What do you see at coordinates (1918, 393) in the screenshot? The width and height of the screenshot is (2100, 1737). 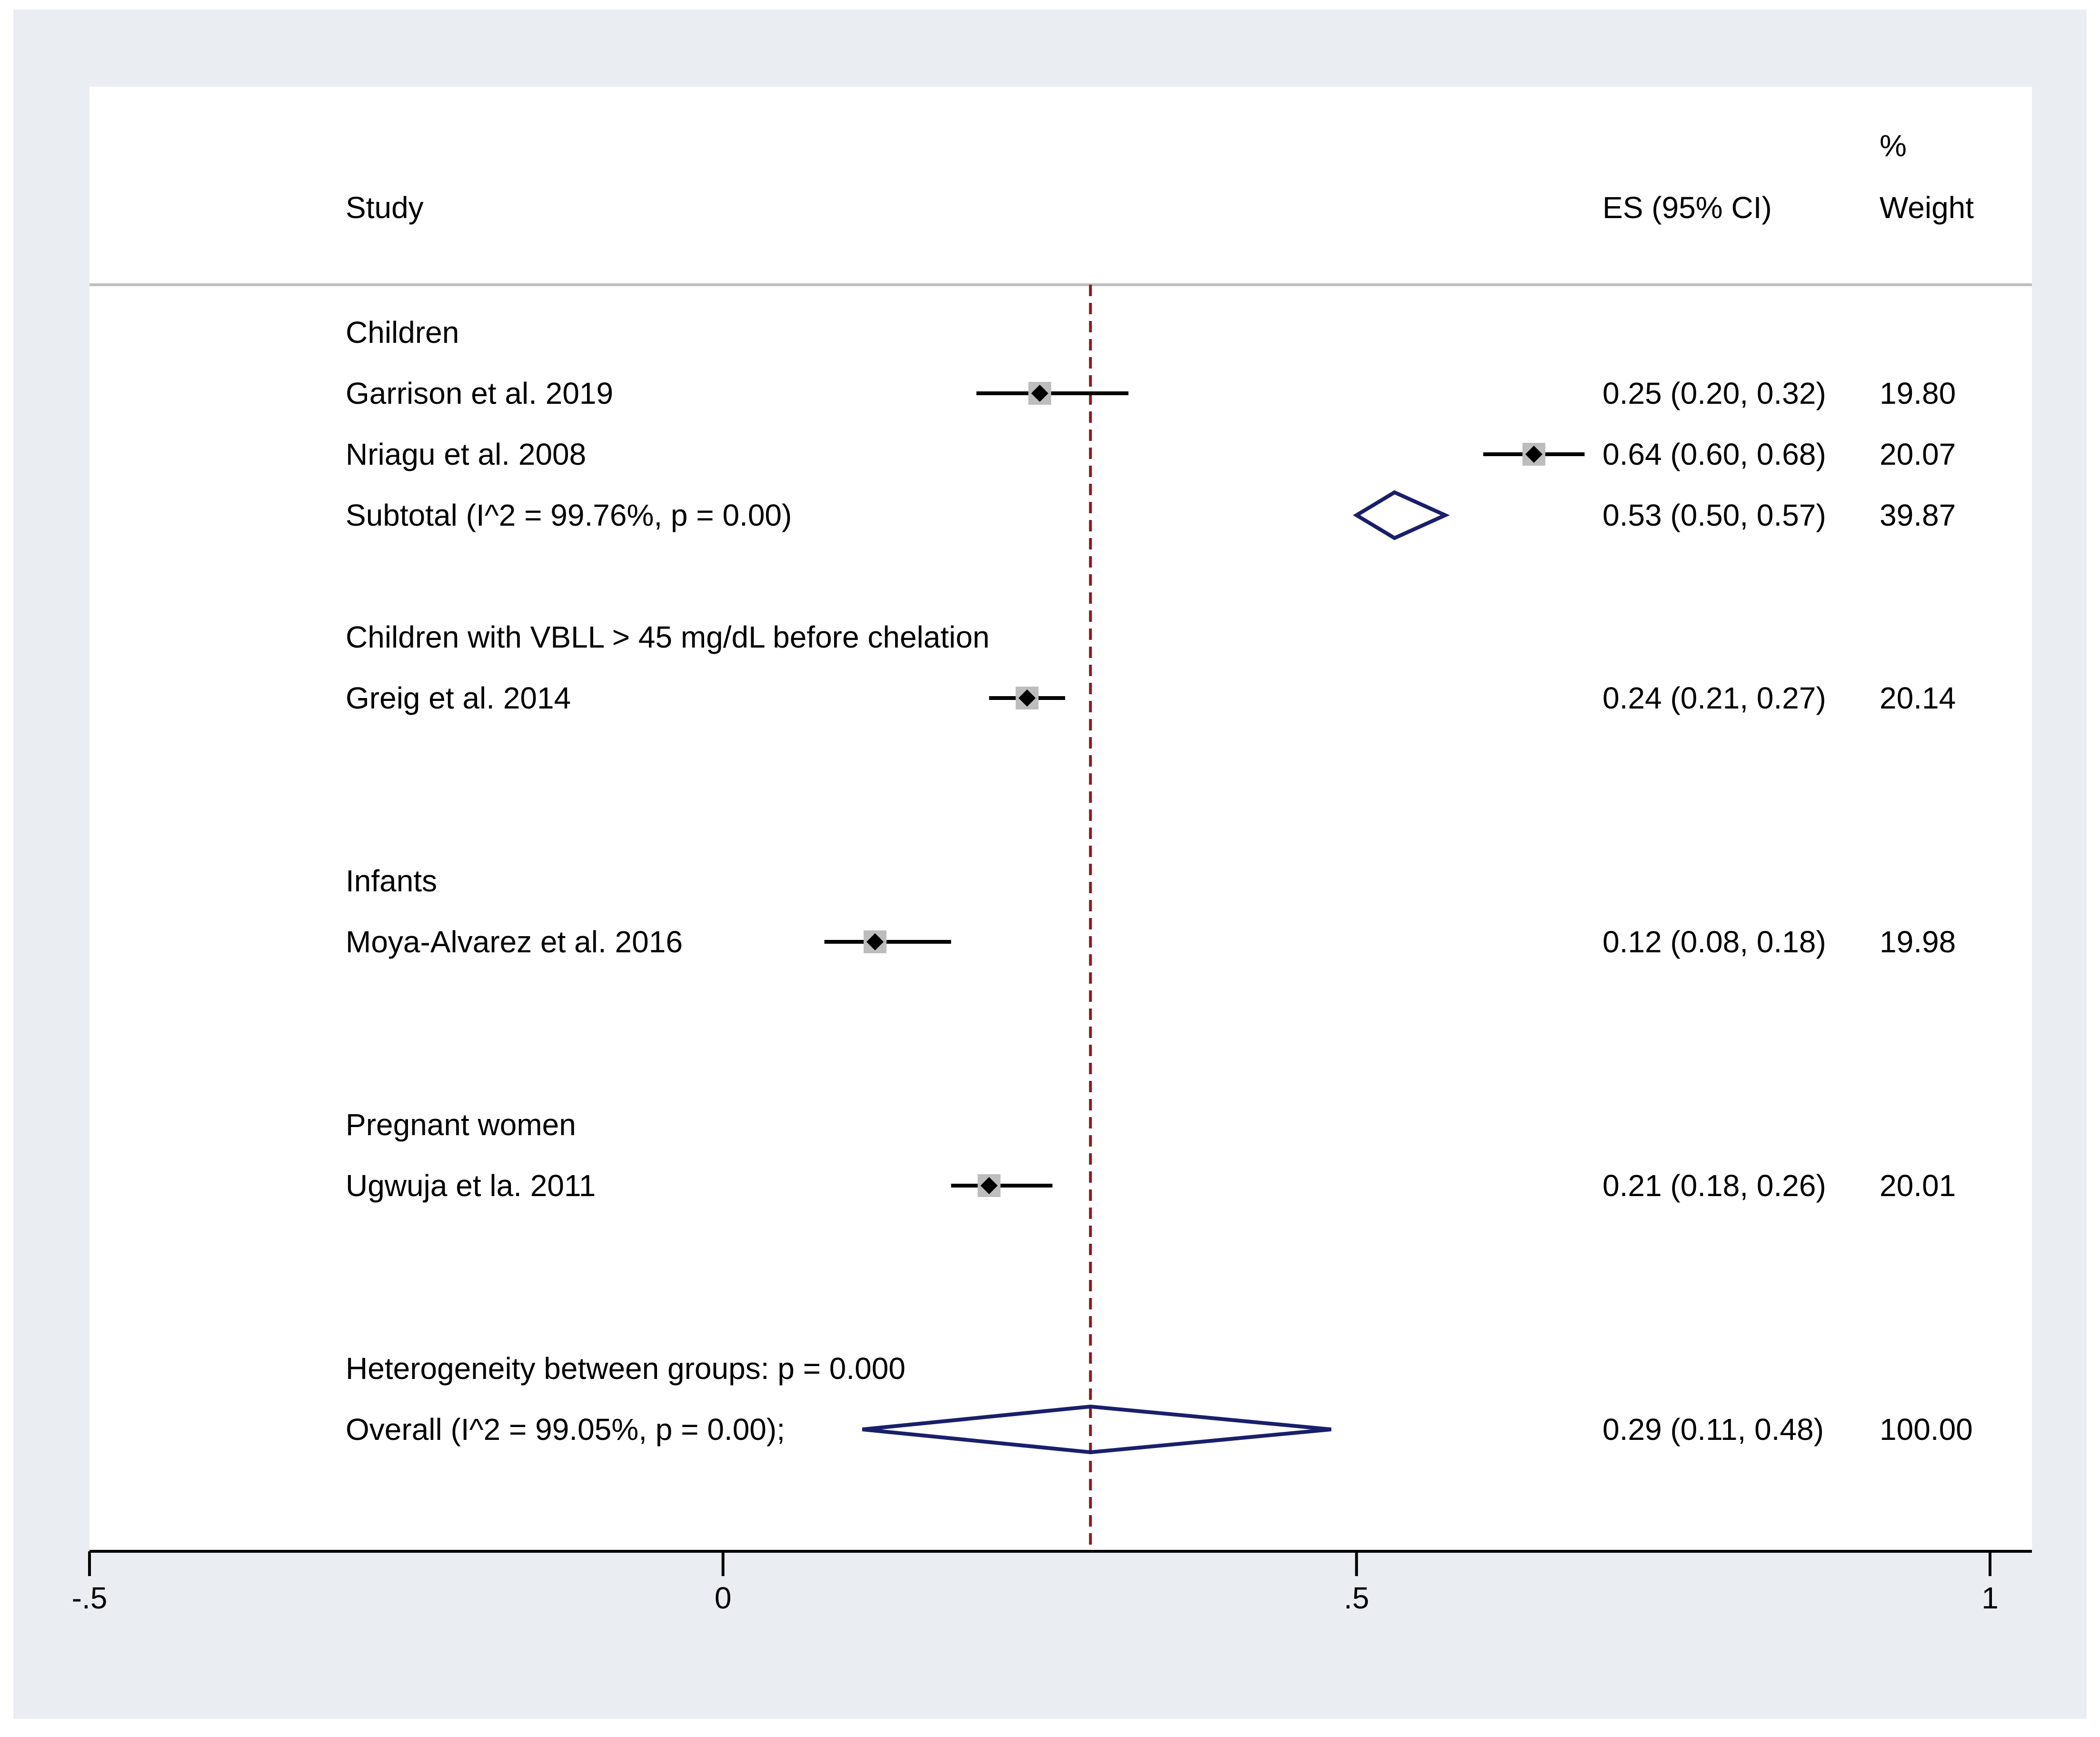 I see `weight-value: 19.80` at bounding box center [1918, 393].